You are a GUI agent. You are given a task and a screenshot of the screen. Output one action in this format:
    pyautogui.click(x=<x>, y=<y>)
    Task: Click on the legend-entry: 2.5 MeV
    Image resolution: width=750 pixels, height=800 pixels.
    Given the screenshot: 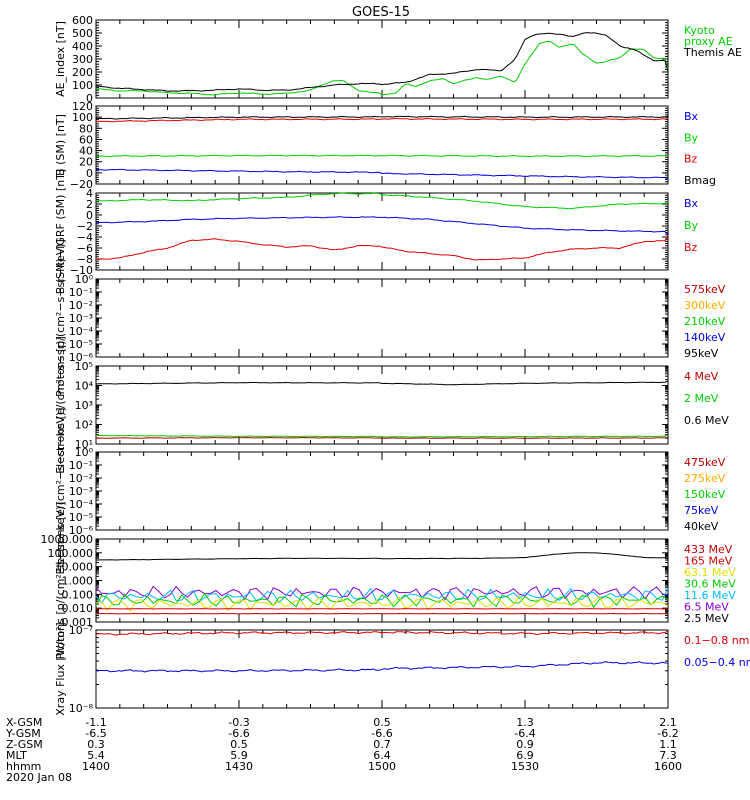 What is the action you would take?
    pyautogui.click(x=706, y=618)
    